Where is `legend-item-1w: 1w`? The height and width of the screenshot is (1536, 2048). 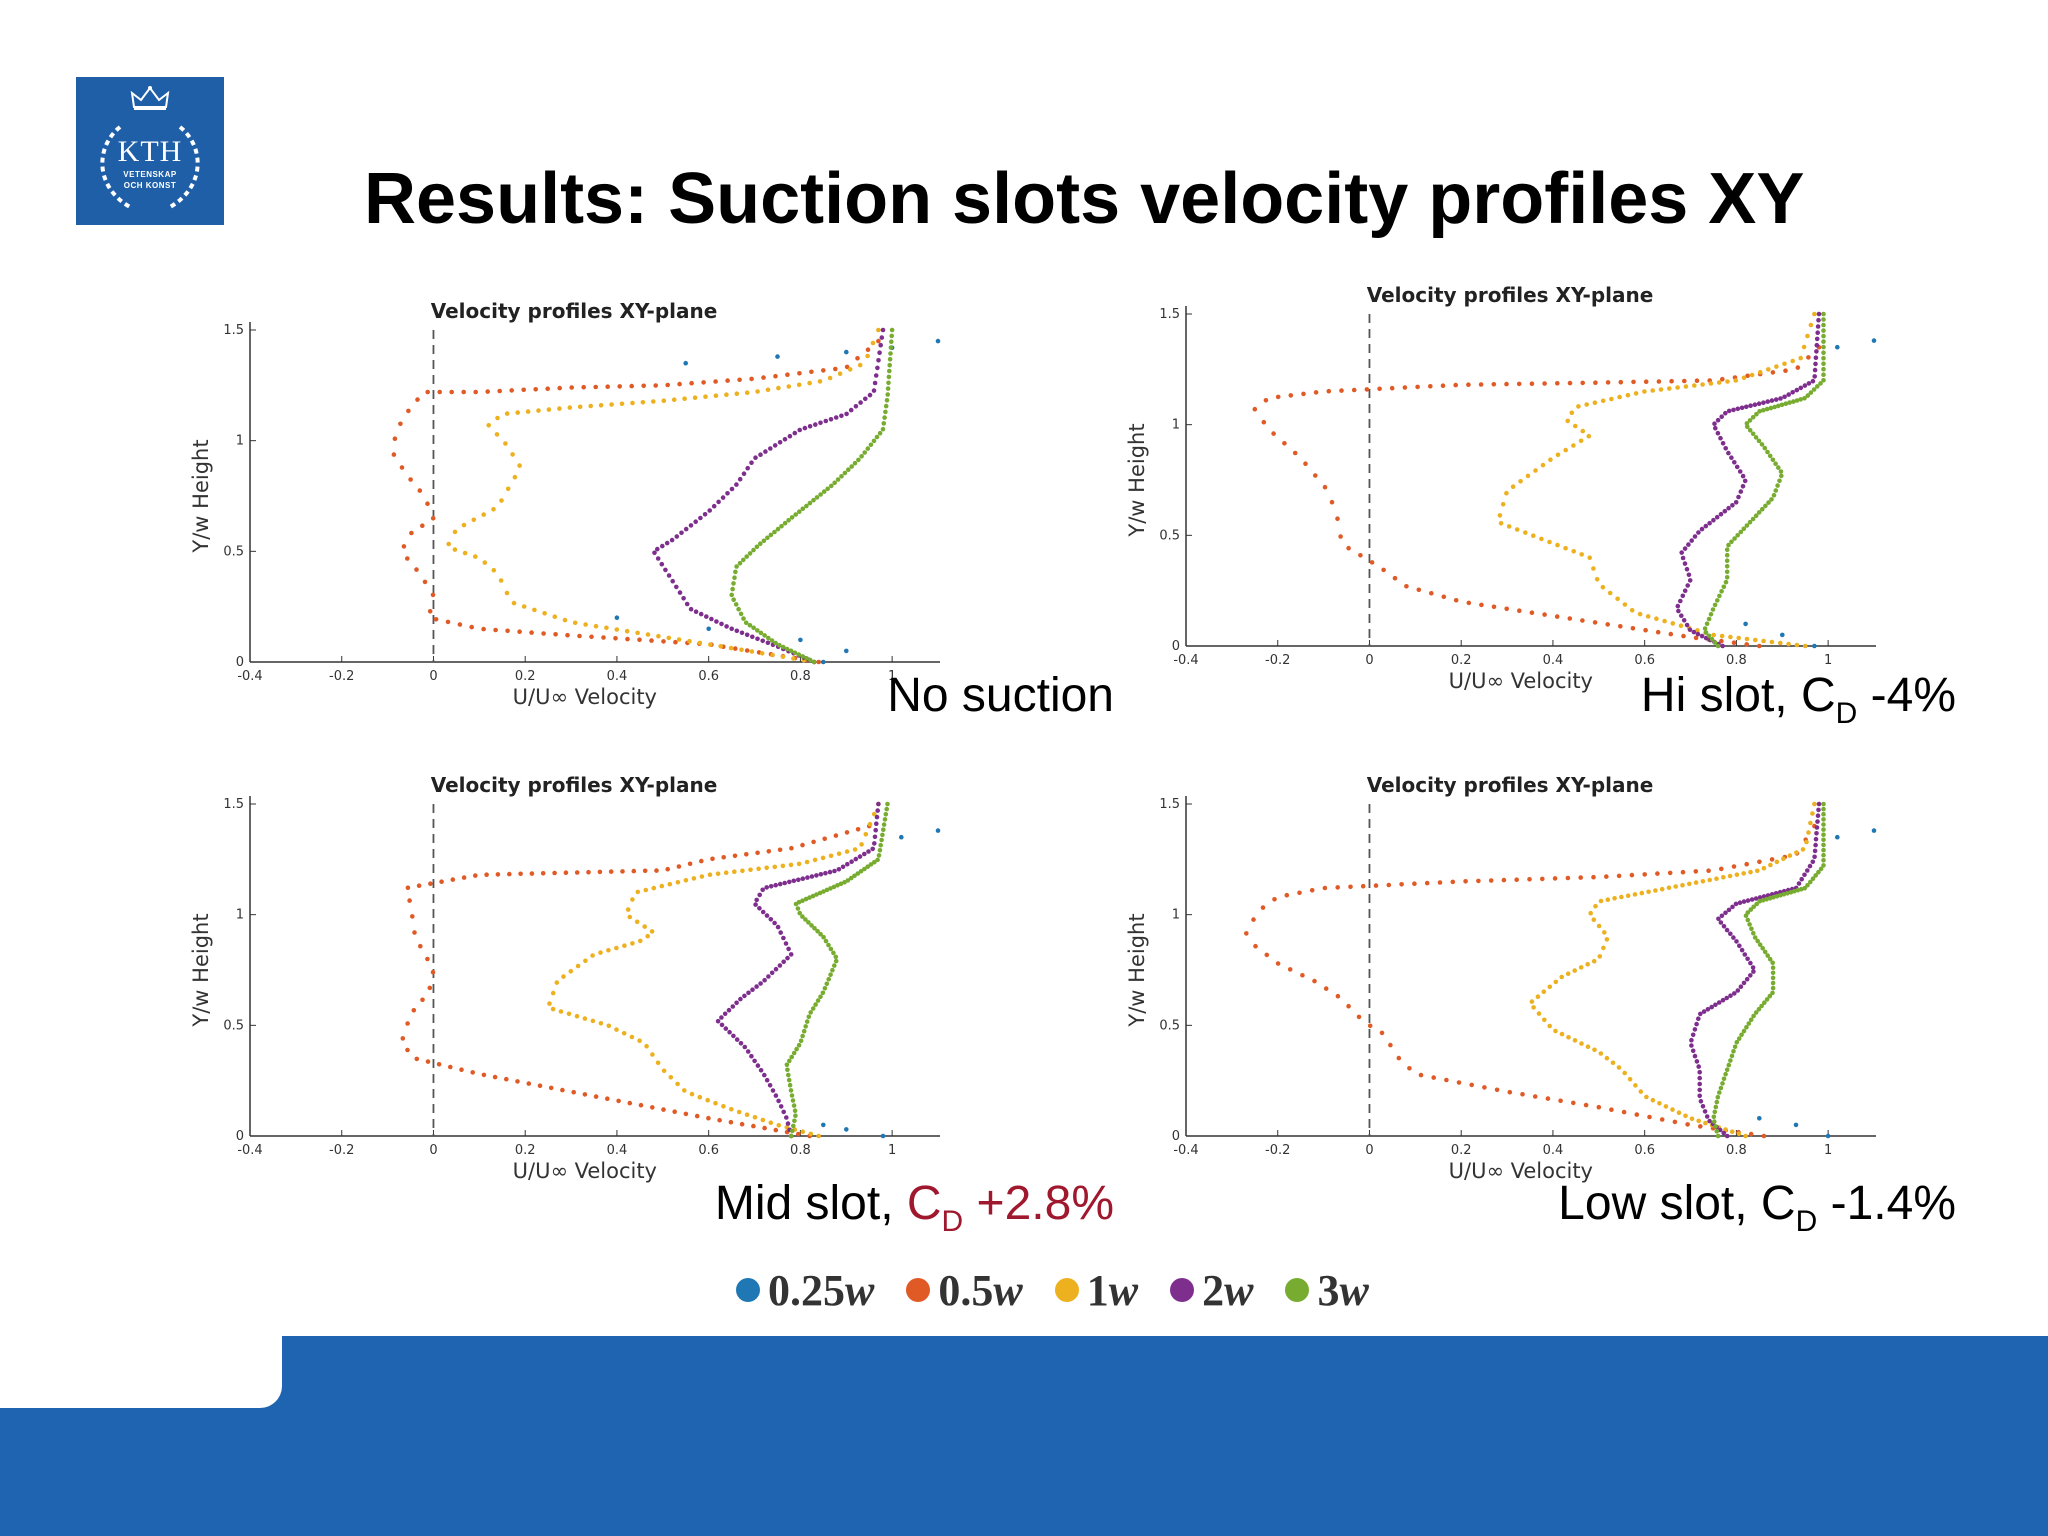
legend-item-1w: 1w is located at coordinates (1096, 1290).